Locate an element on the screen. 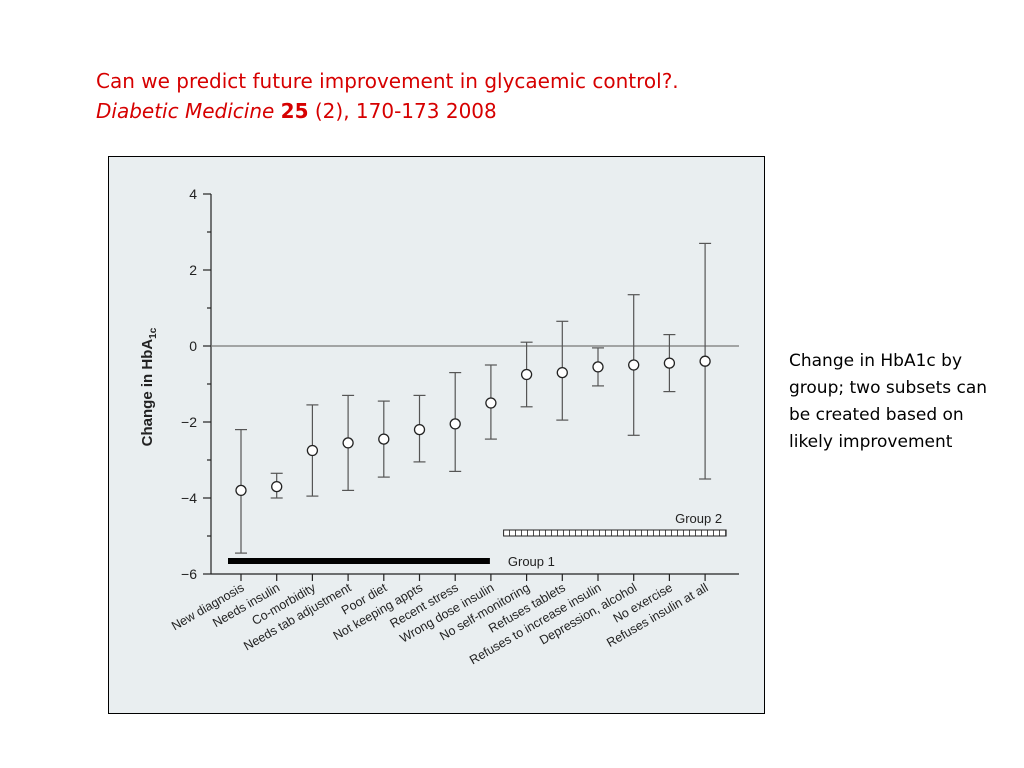 Image resolution: width=1024 pixels, height=768 pixels. y-tick-label: −4 is located at coordinates (189, 498).